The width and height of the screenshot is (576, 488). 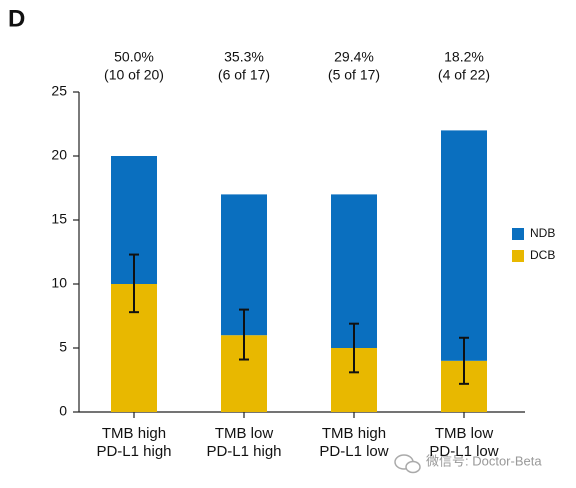 What do you see at coordinates (59, 219) in the screenshot?
I see `y-tick-label: 15` at bounding box center [59, 219].